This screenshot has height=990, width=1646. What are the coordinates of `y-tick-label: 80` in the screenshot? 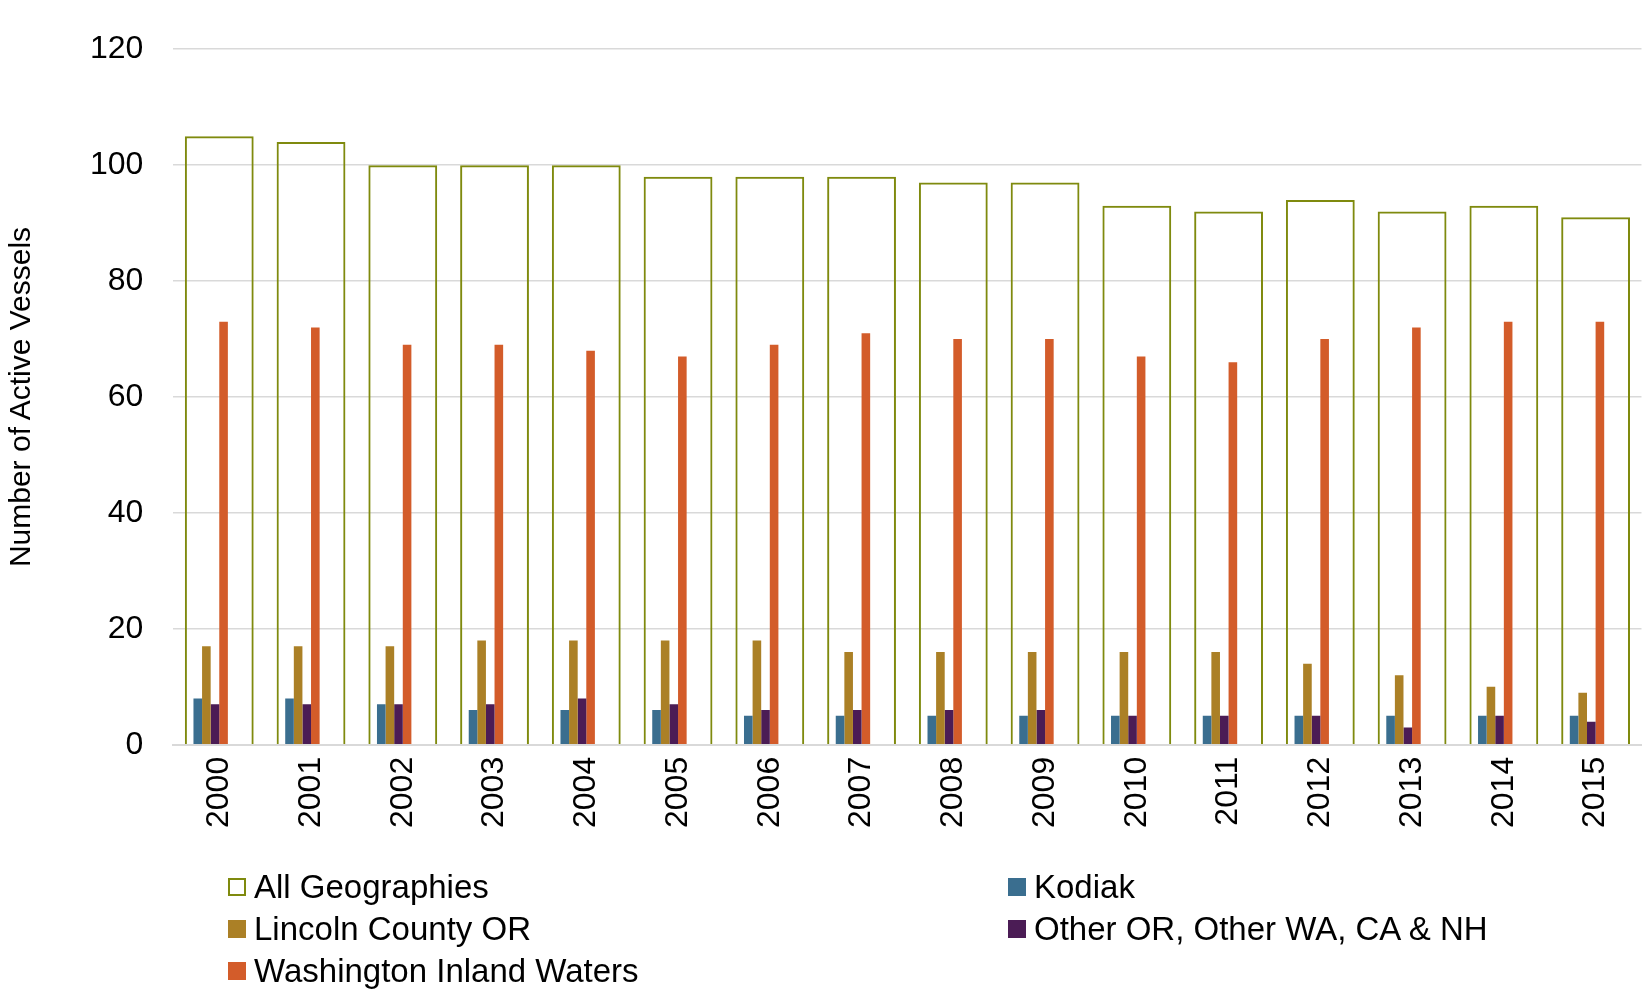 It's located at (125, 278).